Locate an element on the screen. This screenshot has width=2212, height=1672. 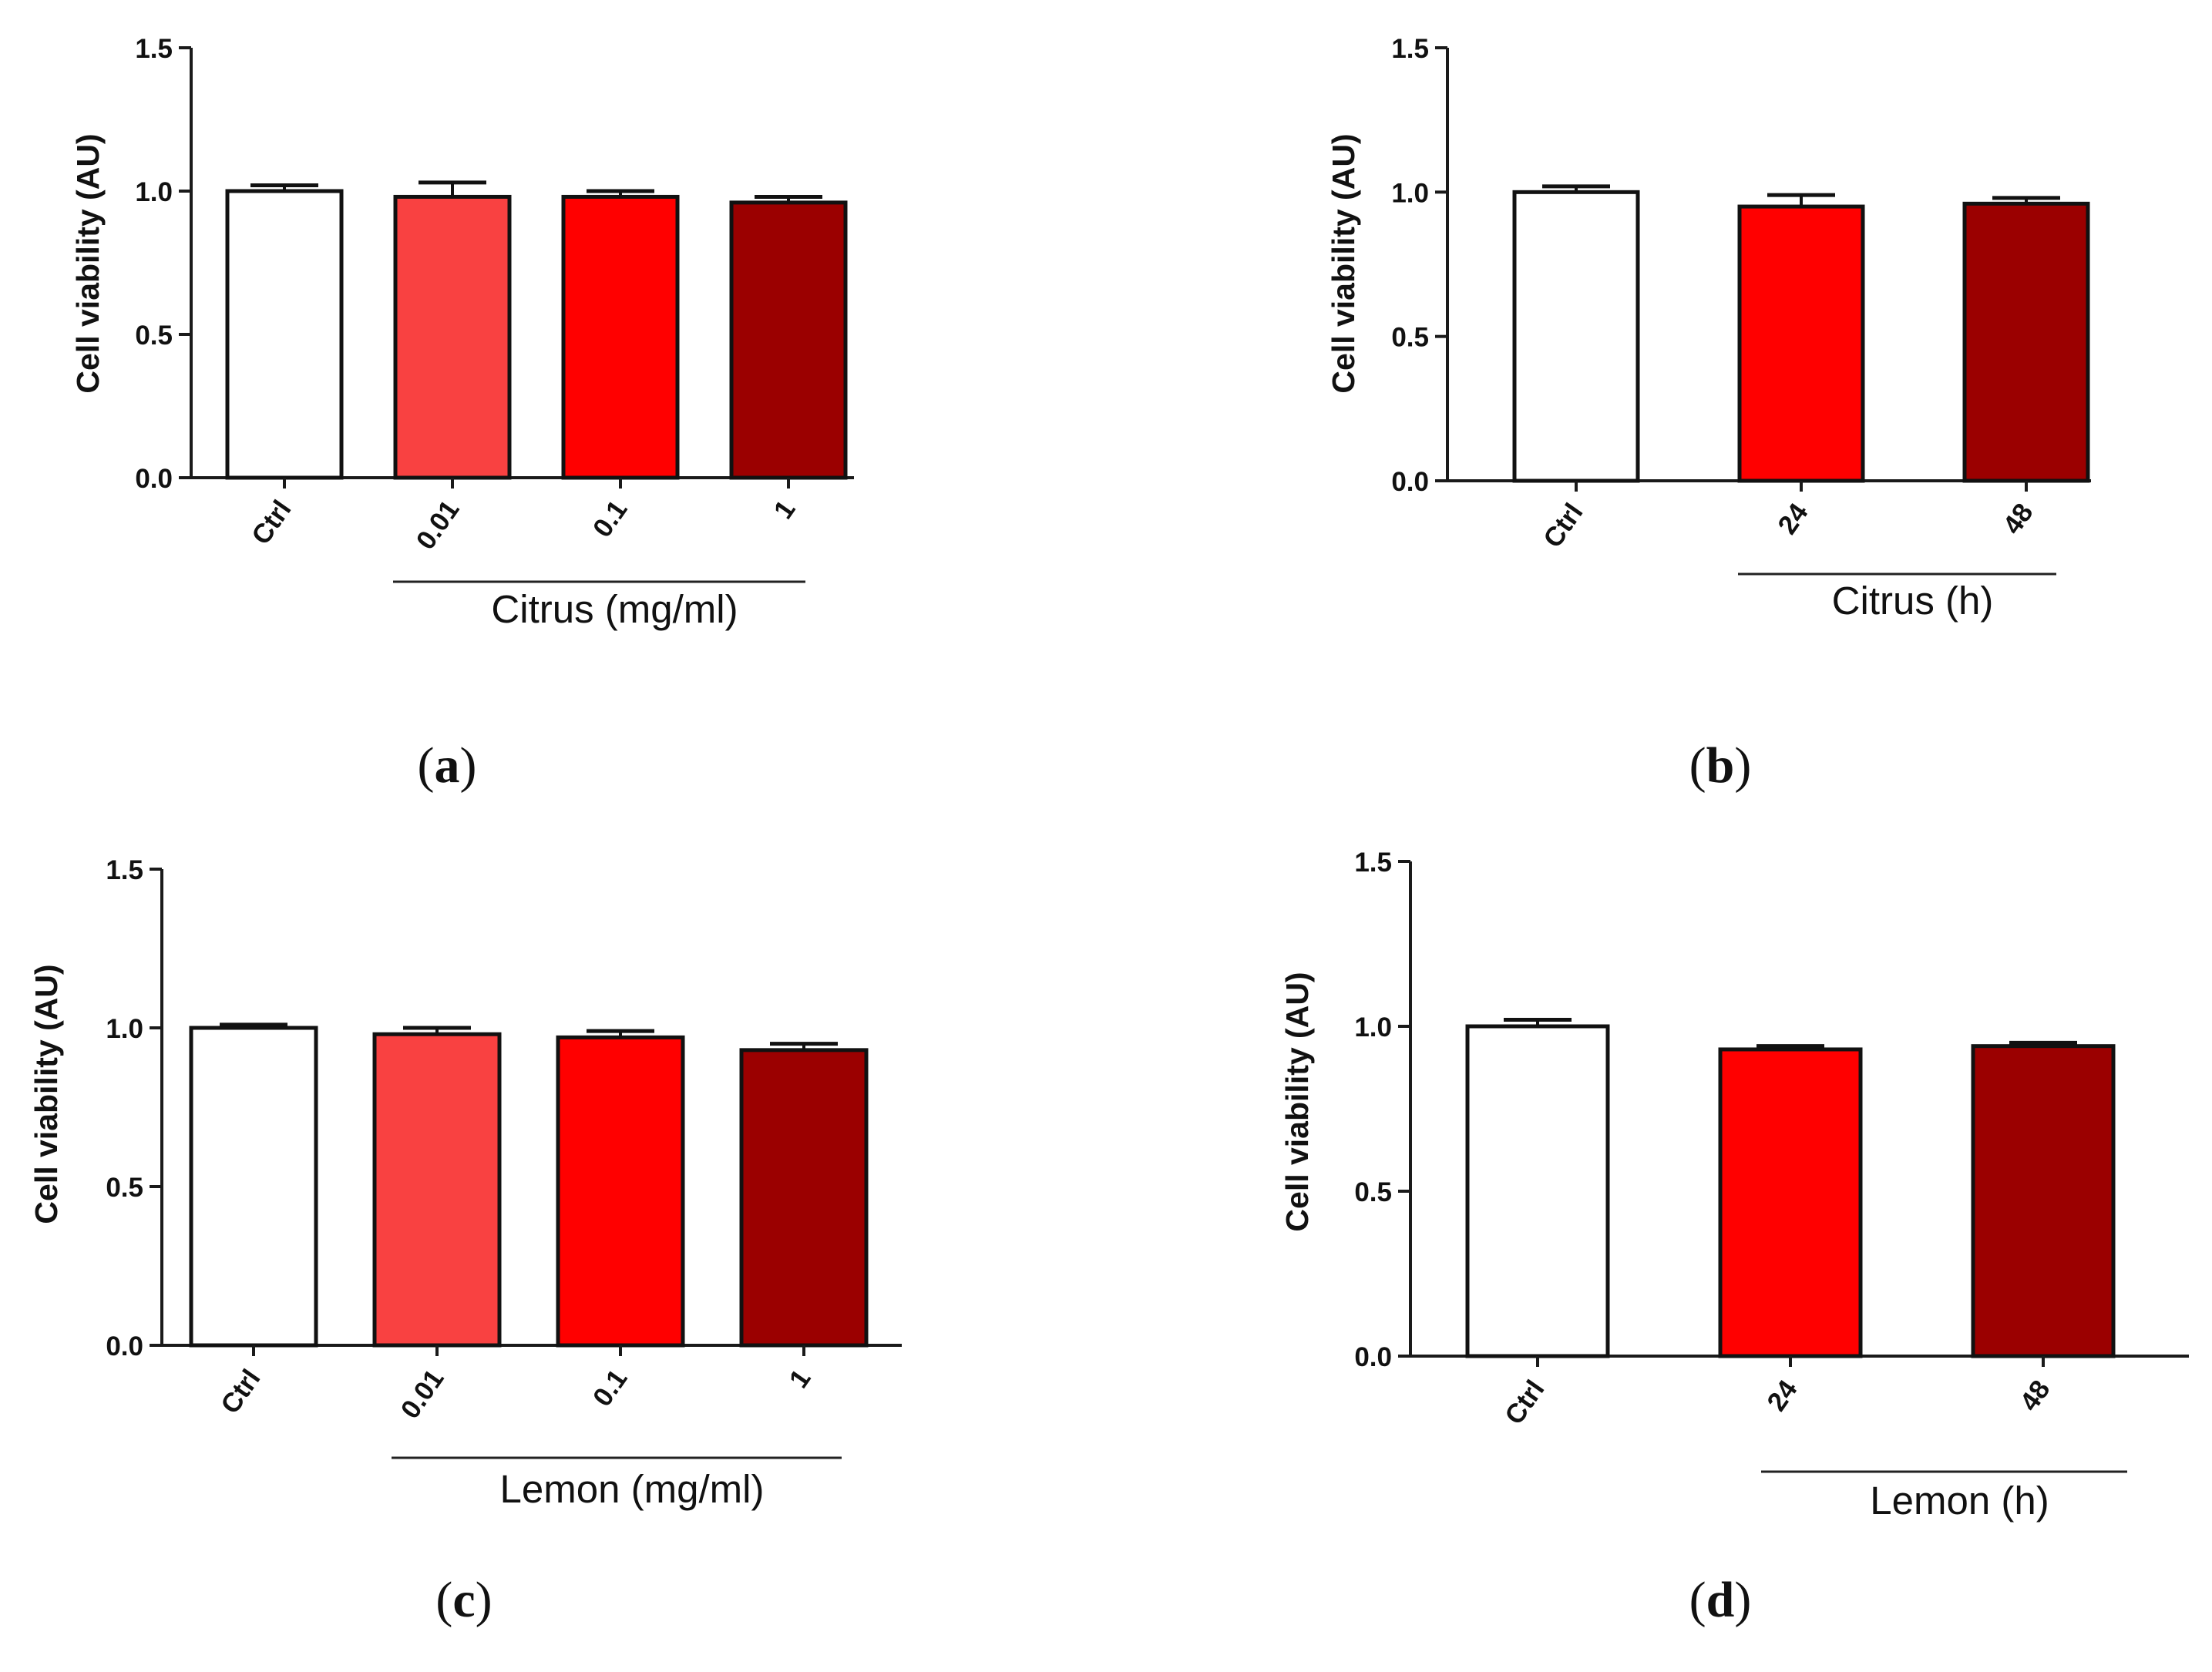
panel-label: (c) is located at coordinates (463, 1600).